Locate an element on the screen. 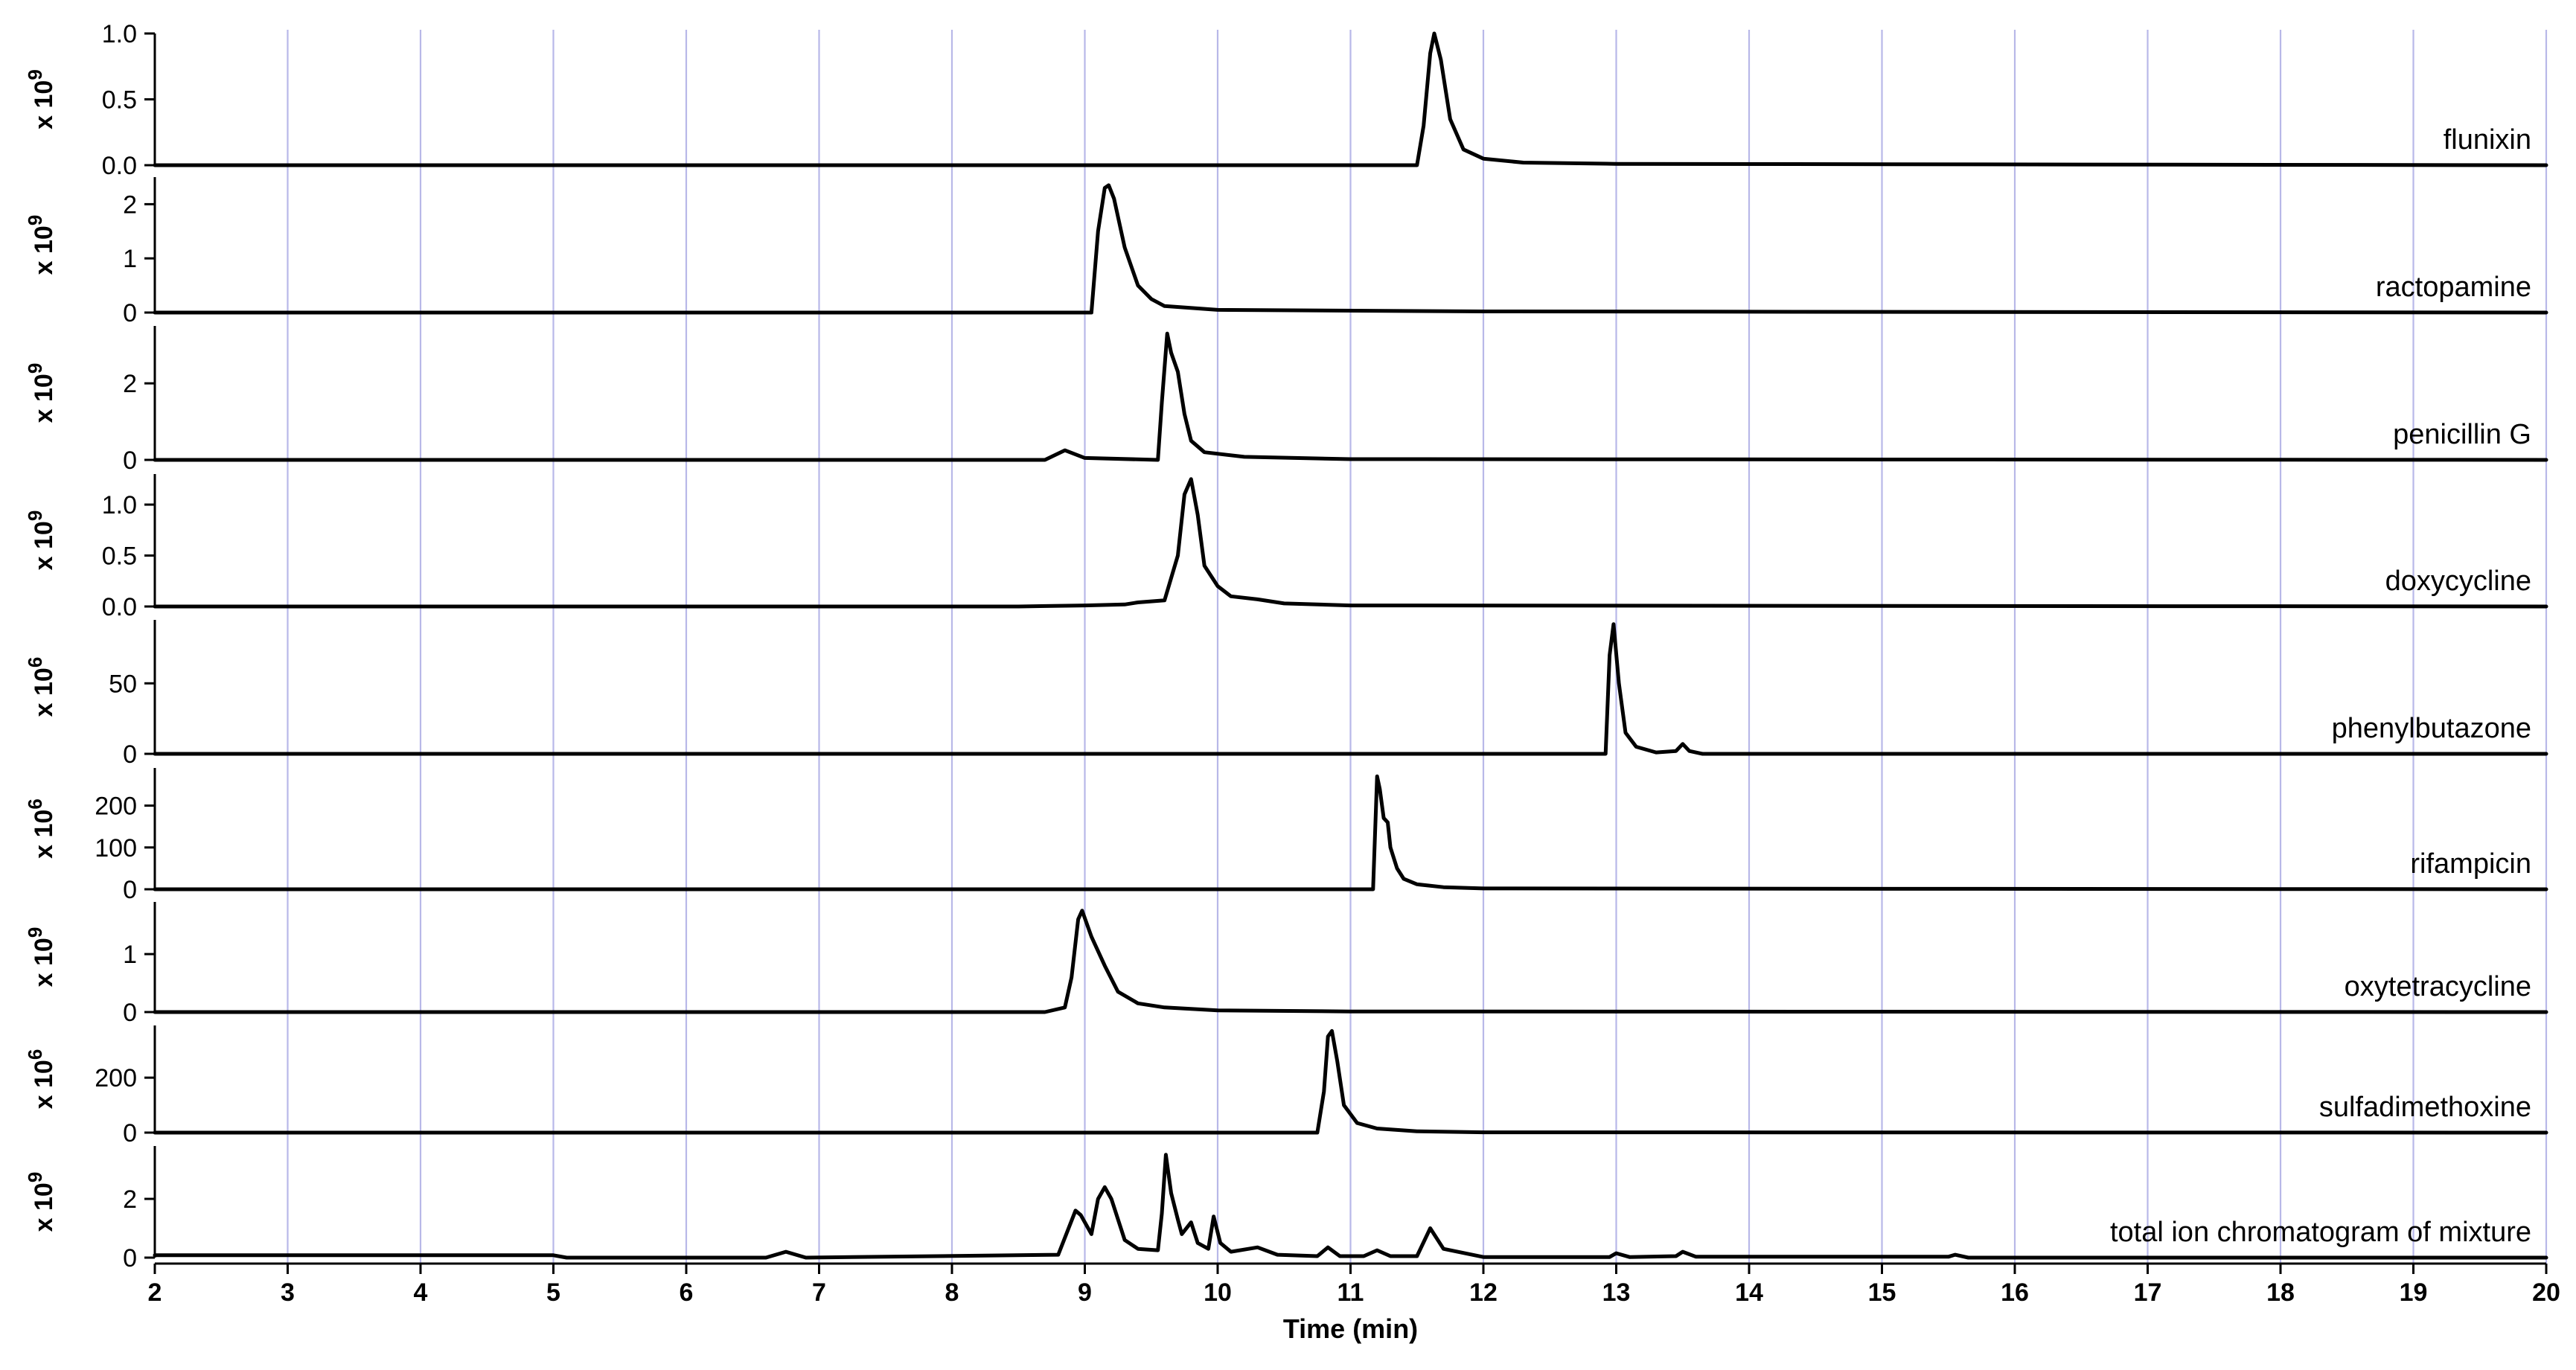 The height and width of the screenshot is (1370, 2576). x-tick-label: 6 is located at coordinates (687, 1292).